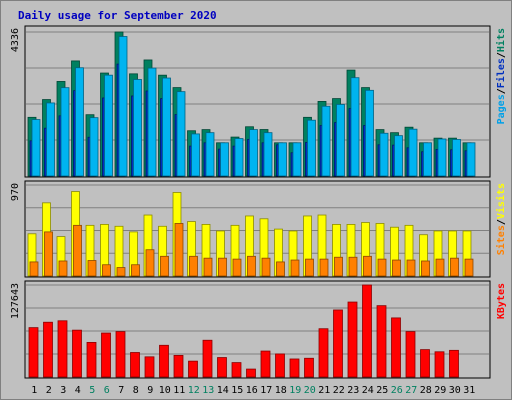  Describe the element at coordinates (92, 390) in the screenshot. I see `x-tick-label: 5` at that location.